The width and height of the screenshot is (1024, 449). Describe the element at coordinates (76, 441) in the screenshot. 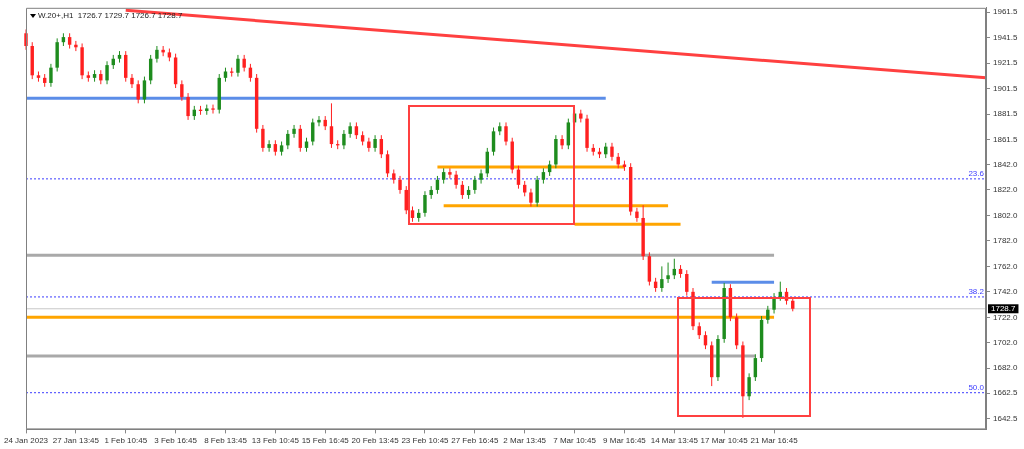

I see `x-tick-label: 27 Jan 13:45` at that location.